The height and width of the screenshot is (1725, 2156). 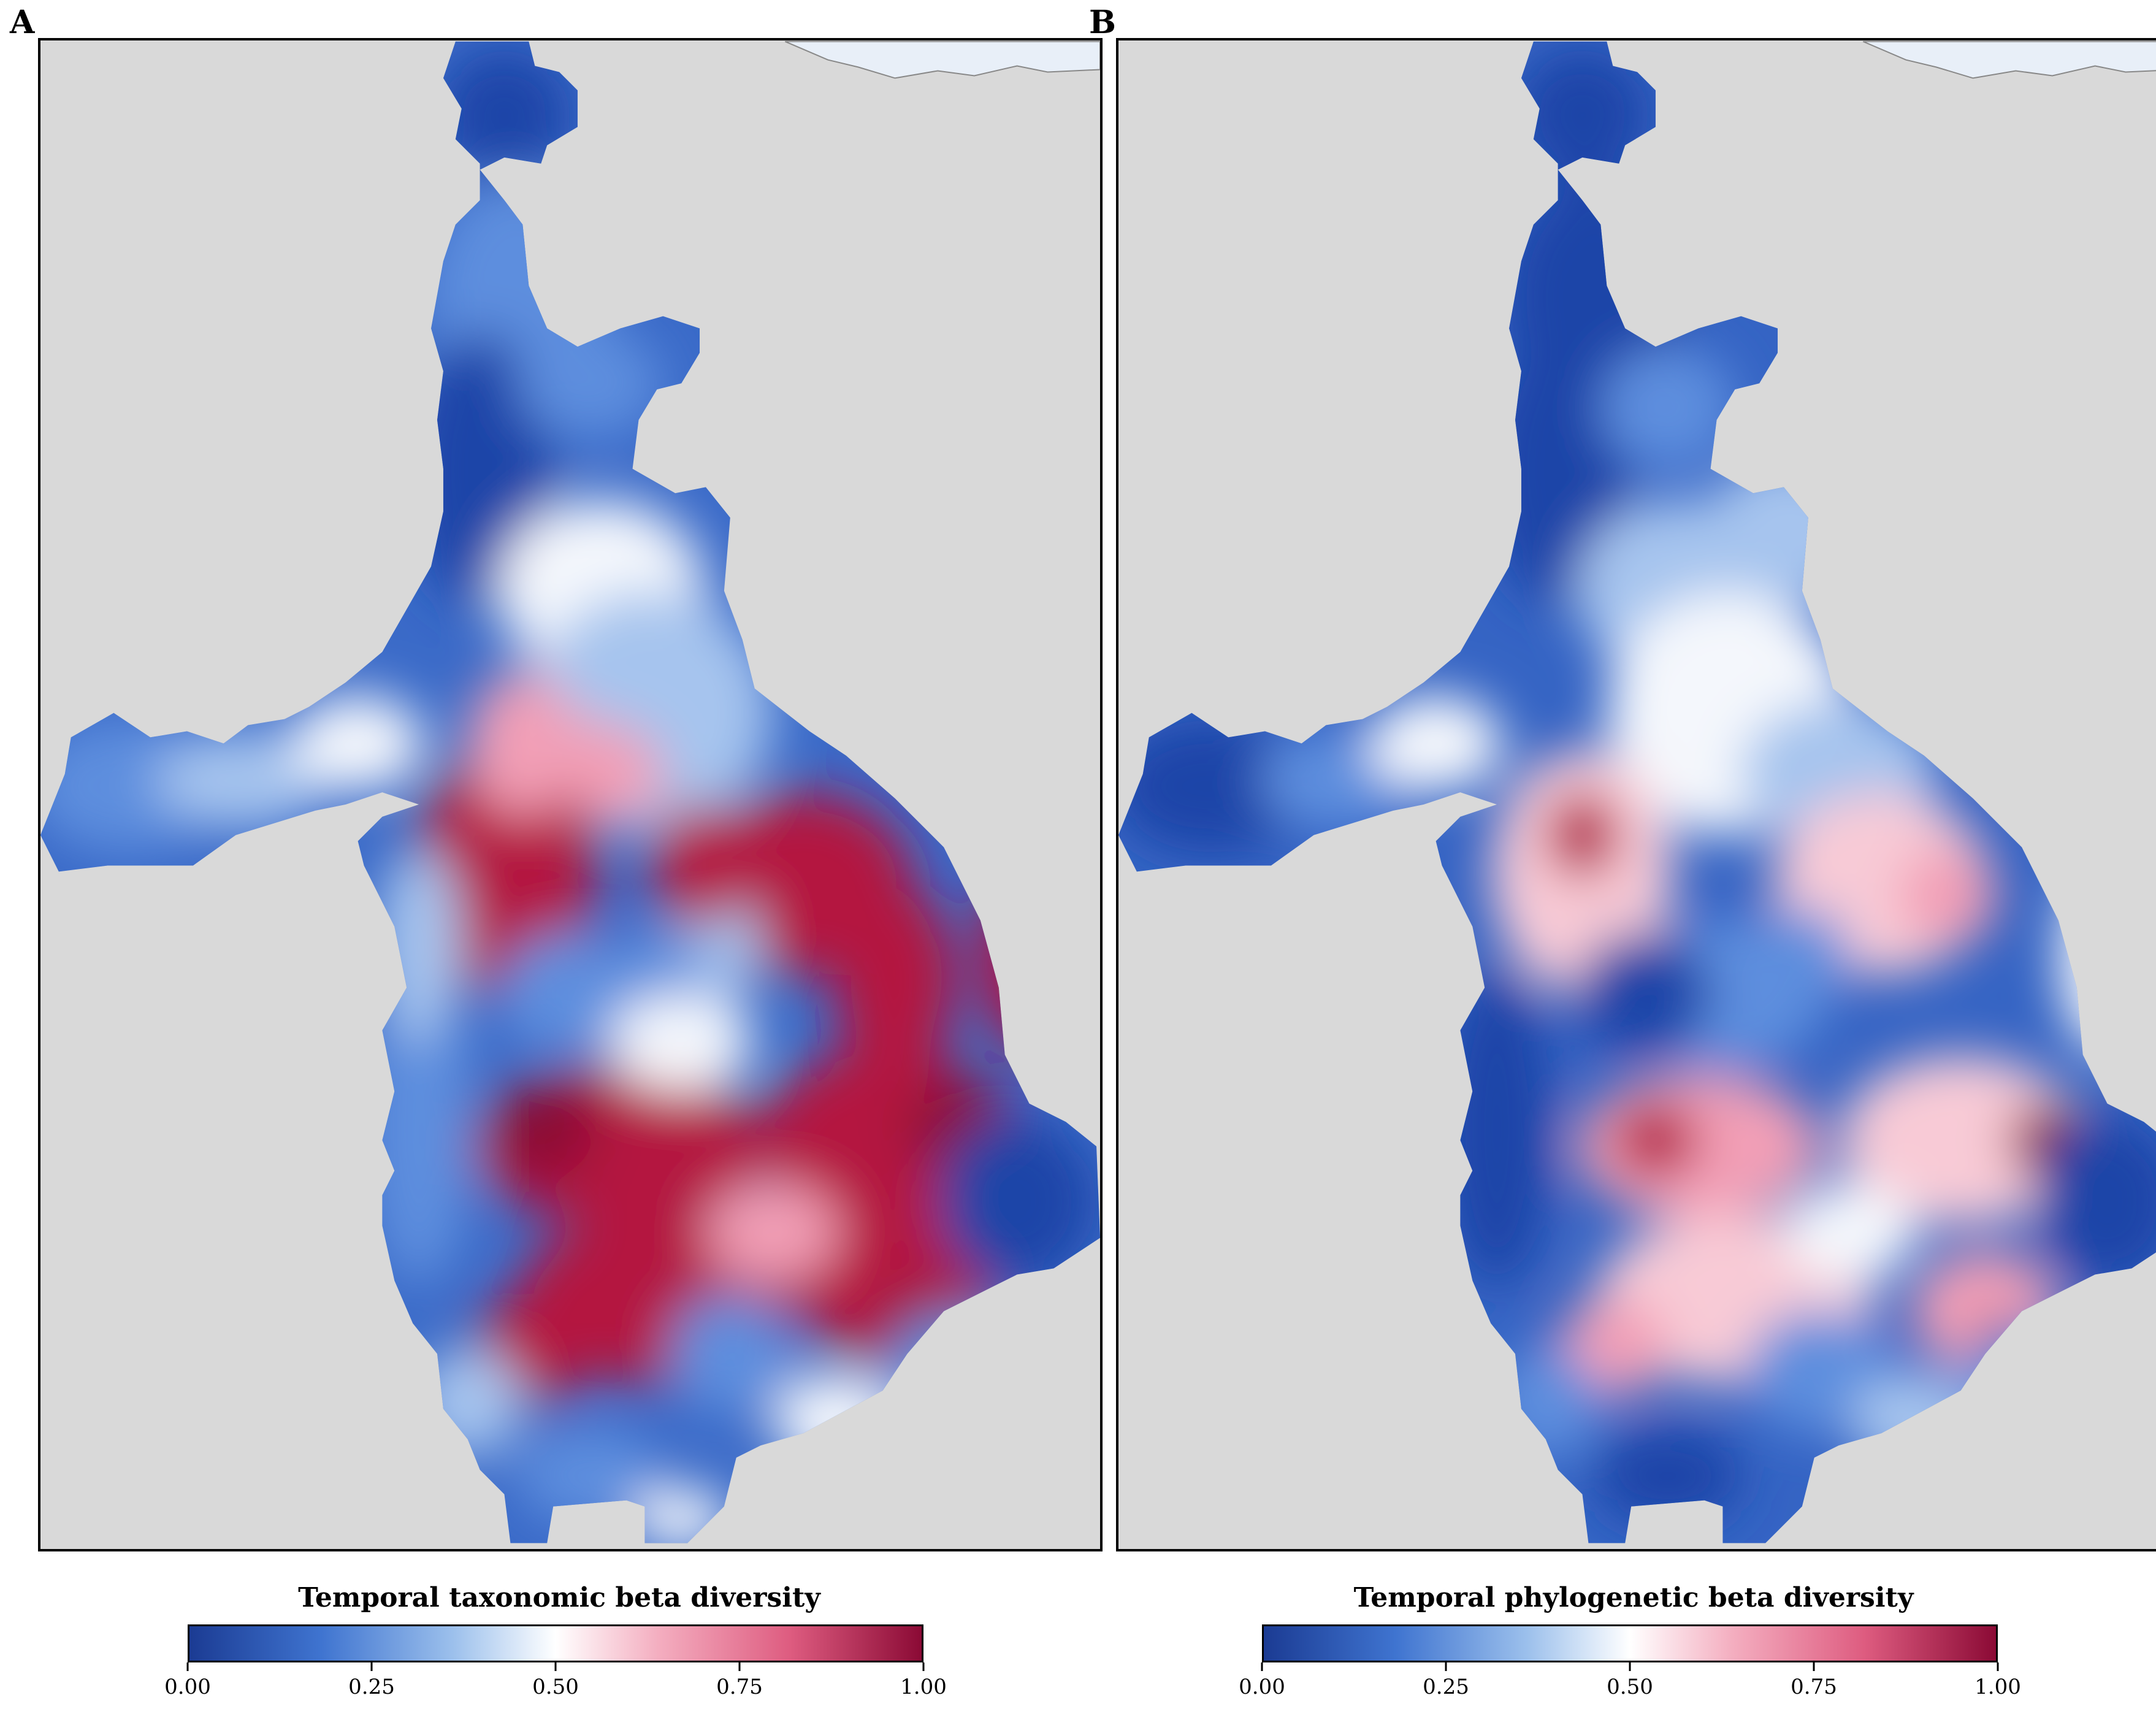 I want to click on panel-b-letter: B, so click(x=1102, y=22).